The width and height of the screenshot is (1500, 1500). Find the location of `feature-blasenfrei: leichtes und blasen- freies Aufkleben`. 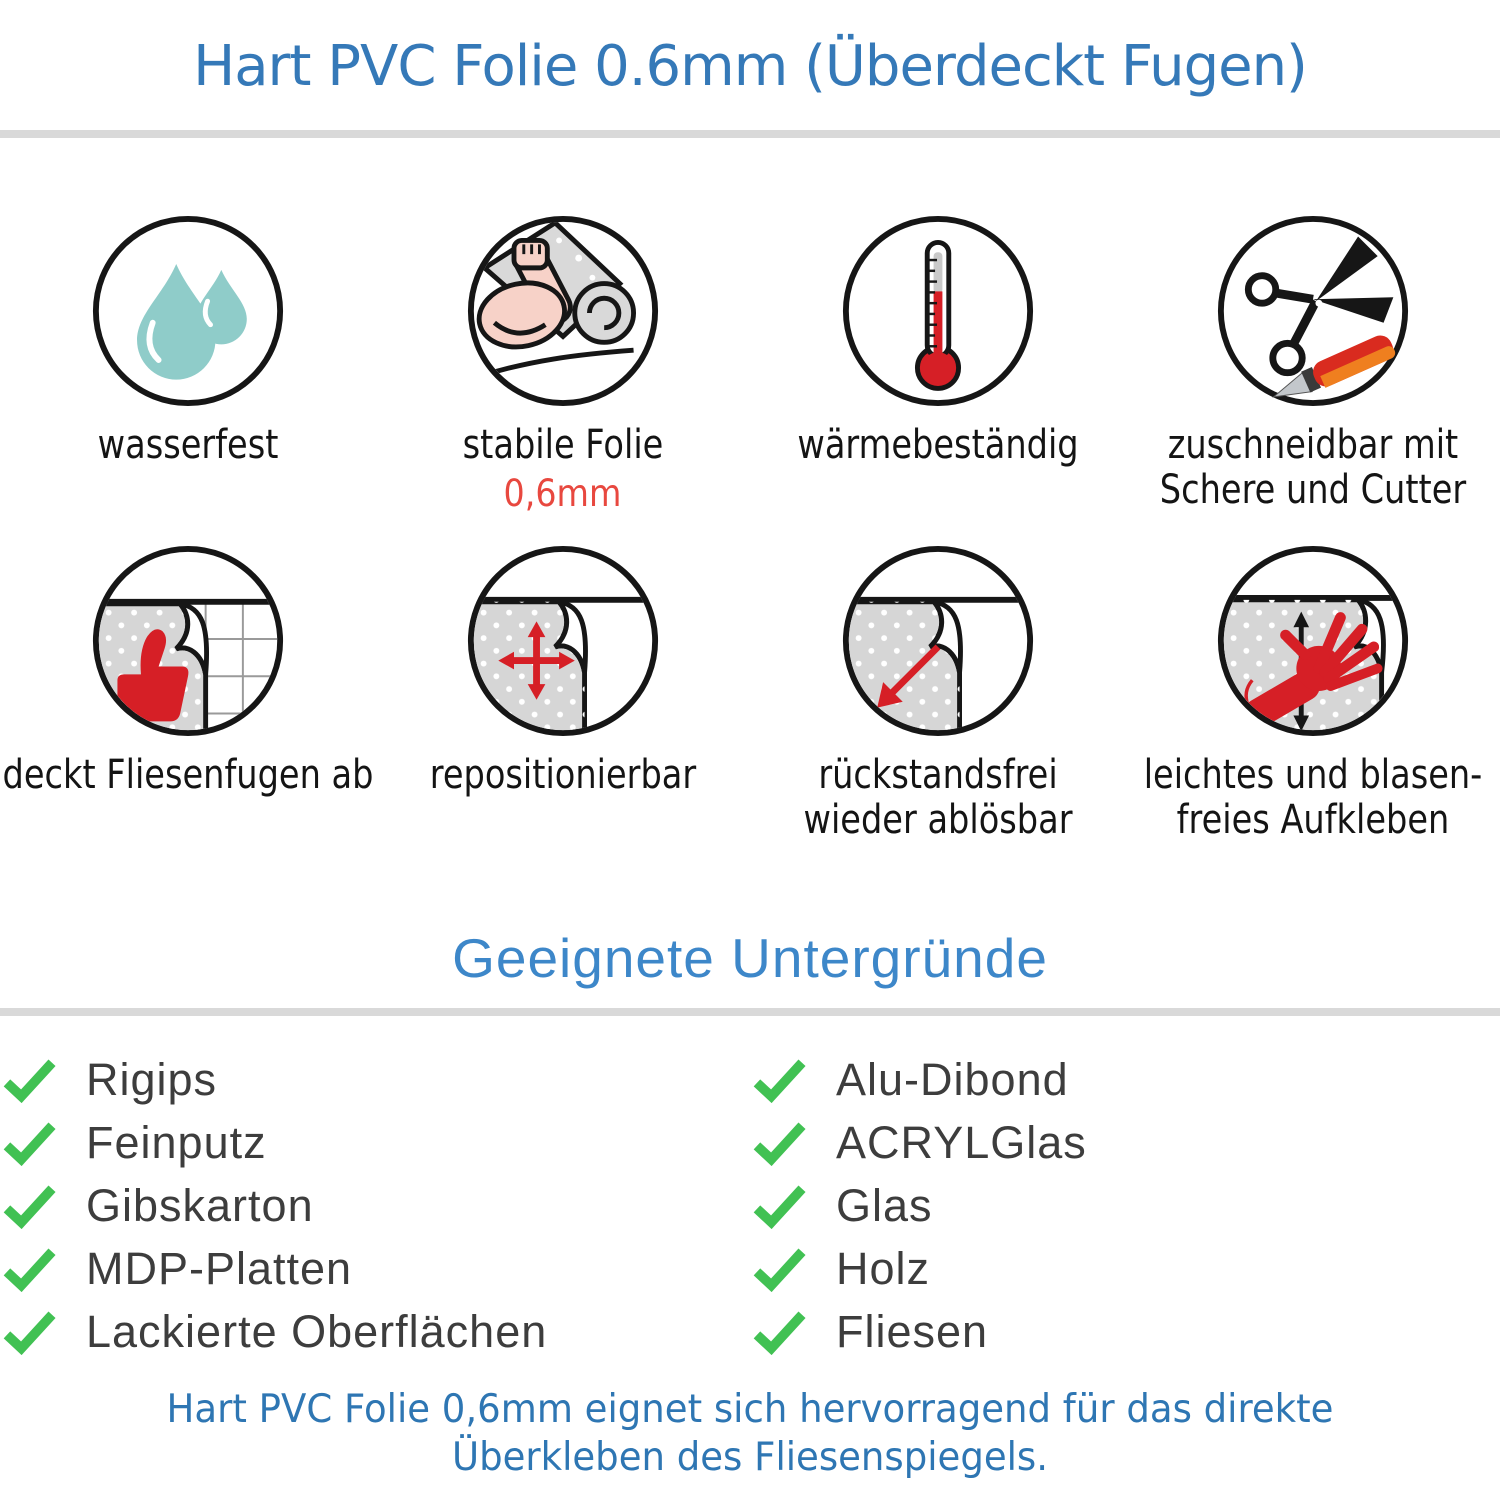

feature-blasenfrei: leichtes und blasen- freies Aufkleben is located at coordinates (1312, 693).